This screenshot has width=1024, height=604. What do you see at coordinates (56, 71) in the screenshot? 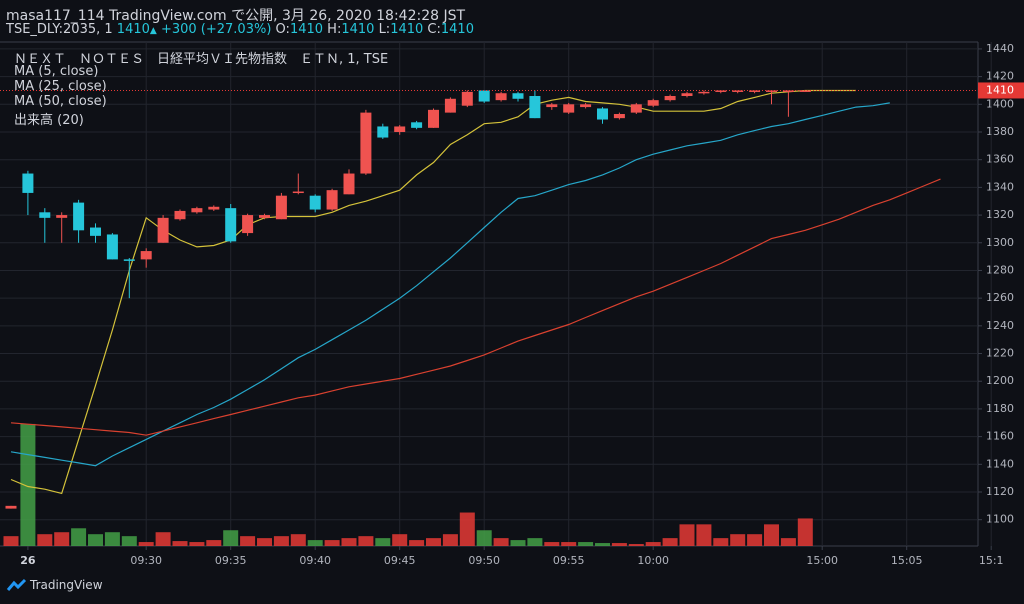
I see `legend-entry: MA (5, close)` at bounding box center [56, 71].